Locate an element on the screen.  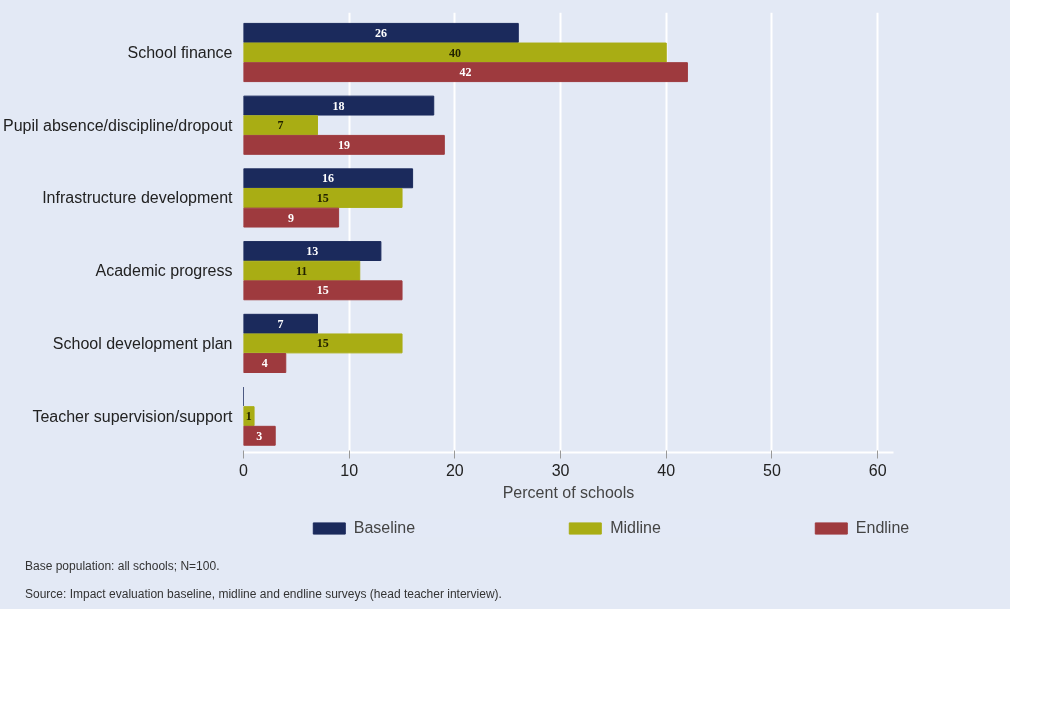
y-tick-label: Infrastructure development is located at coordinates (138, 198).